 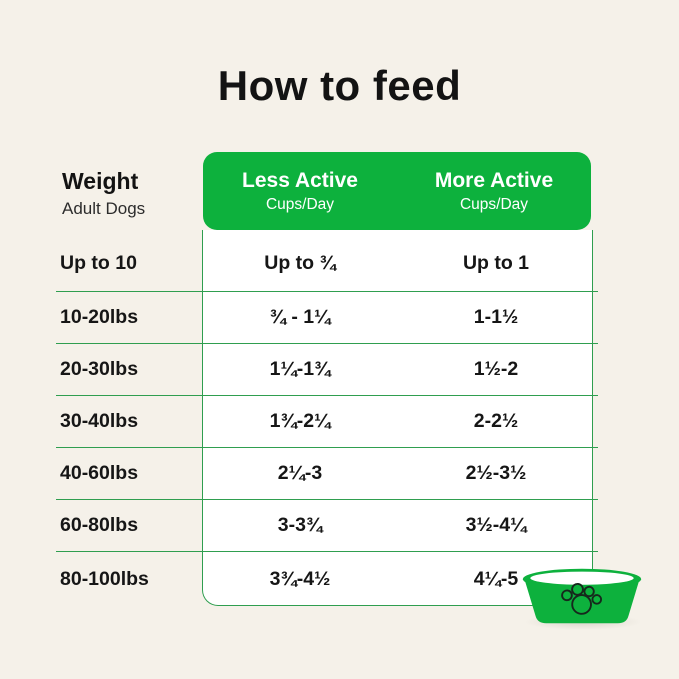 What do you see at coordinates (300, 578) in the screenshot?
I see `less-active-value: 3¾-4½` at bounding box center [300, 578].